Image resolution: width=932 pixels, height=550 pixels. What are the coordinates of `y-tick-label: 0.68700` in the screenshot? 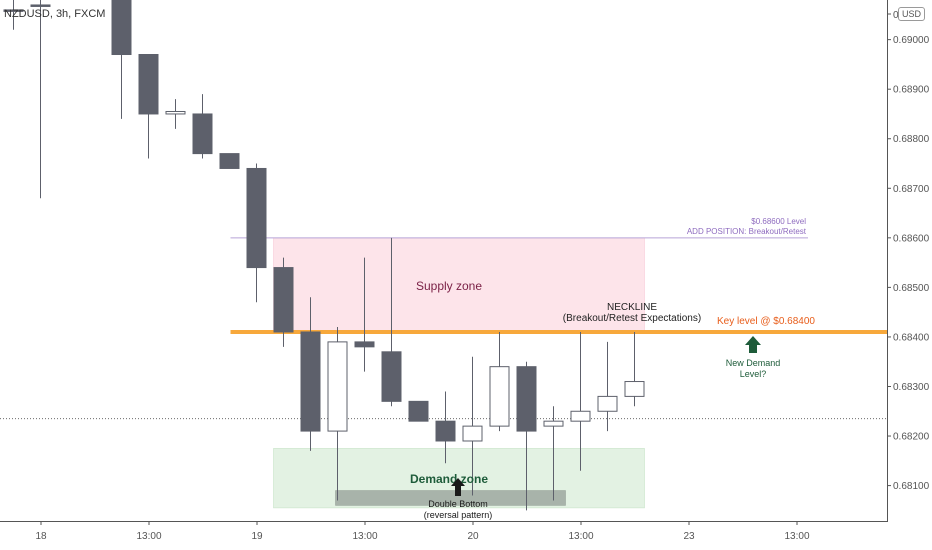 It's located at (911, 189).